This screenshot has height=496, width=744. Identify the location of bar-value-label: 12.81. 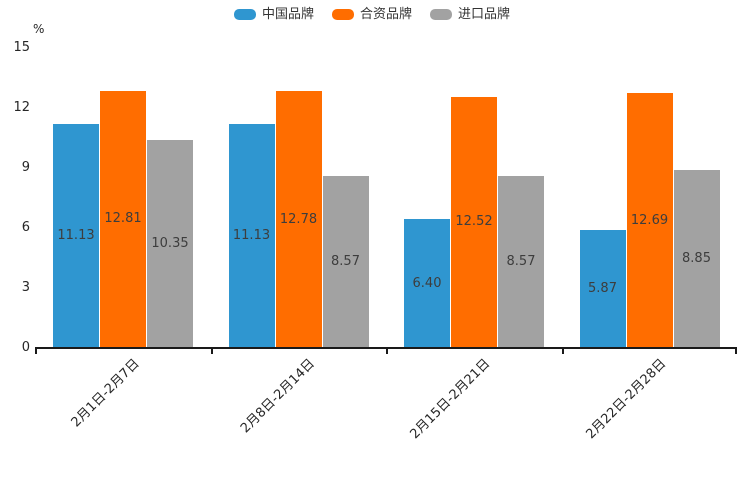
(123, 219).